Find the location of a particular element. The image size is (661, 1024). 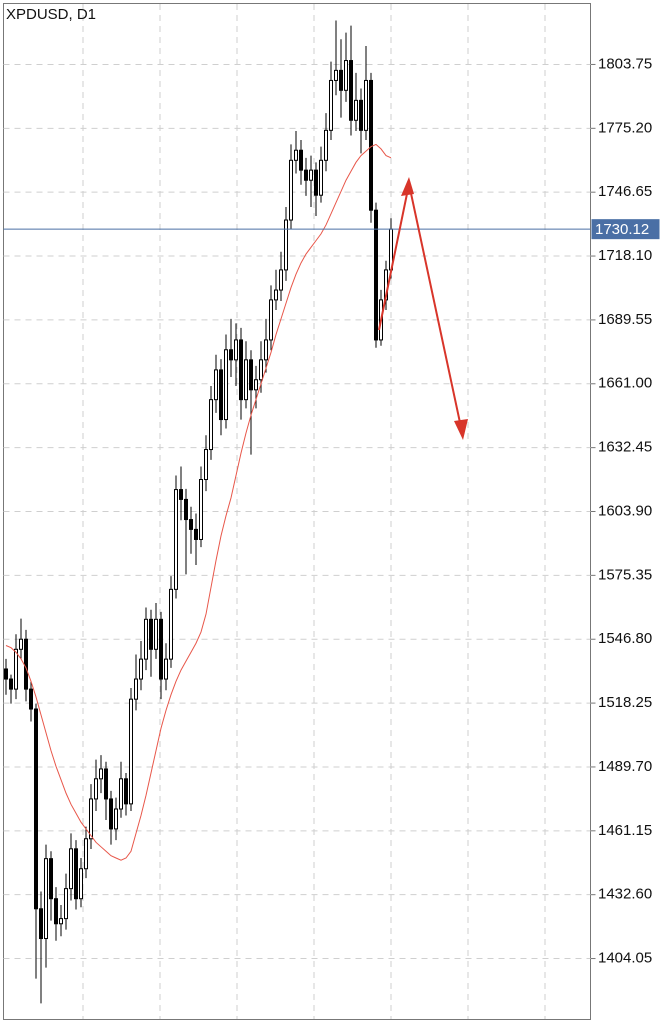

y-tick-label: 1461.15 is located at coordinates (625, 830).